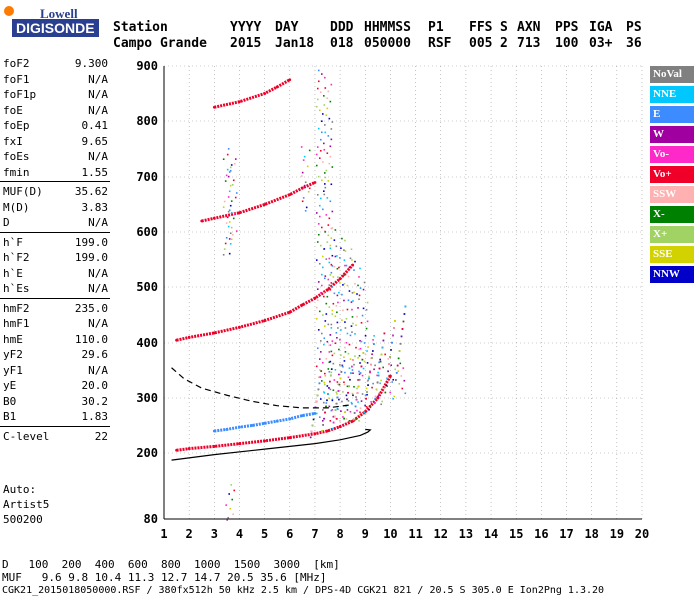 This screenshot has width=700, height=600. What do you see at coordinates (6, 222) in the screenshot?
I see `param-label: D` at bounding box center [6, 222].